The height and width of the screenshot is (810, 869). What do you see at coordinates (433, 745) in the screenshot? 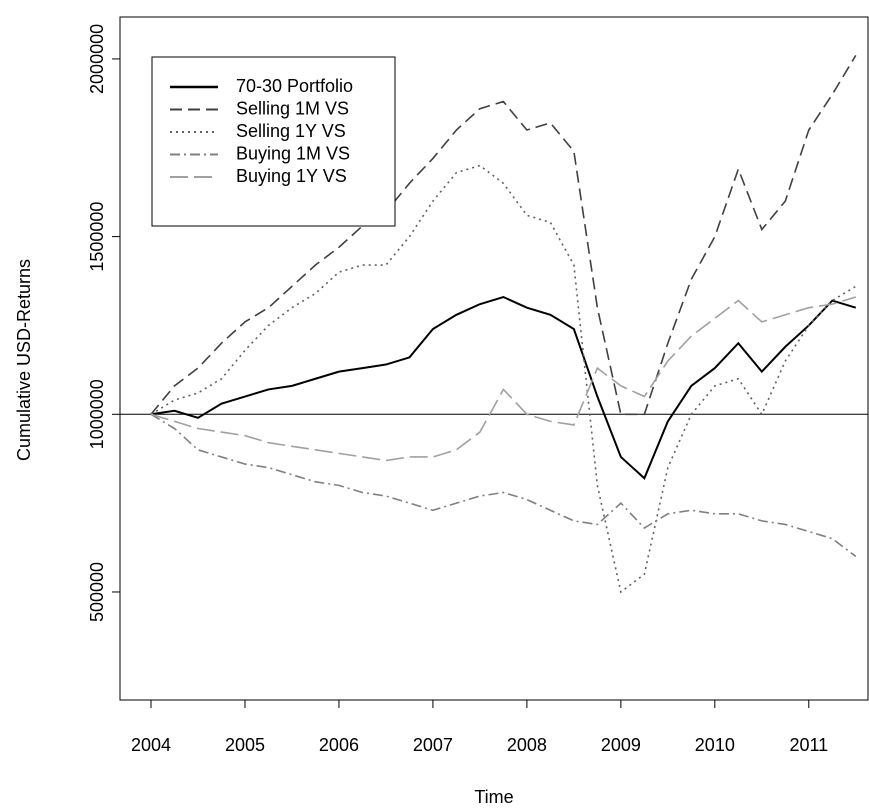
I see `x-tick-label: 2007` at bounding box center [433, 745].